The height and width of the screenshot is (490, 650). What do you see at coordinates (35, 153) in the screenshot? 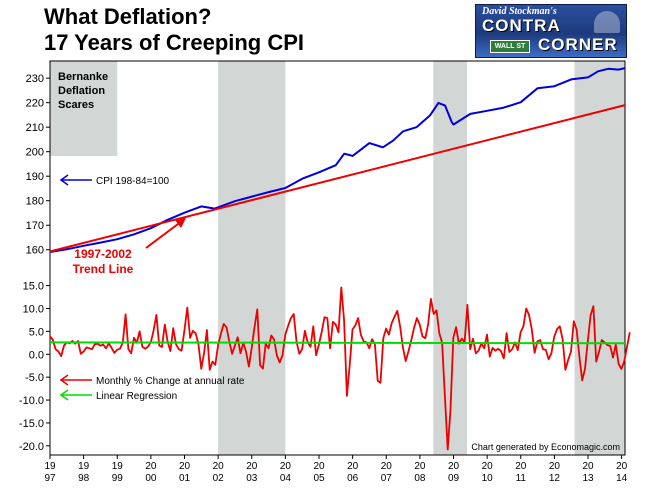
I see `y-tick-label-upper: 200` at bounding box center [35, 153].